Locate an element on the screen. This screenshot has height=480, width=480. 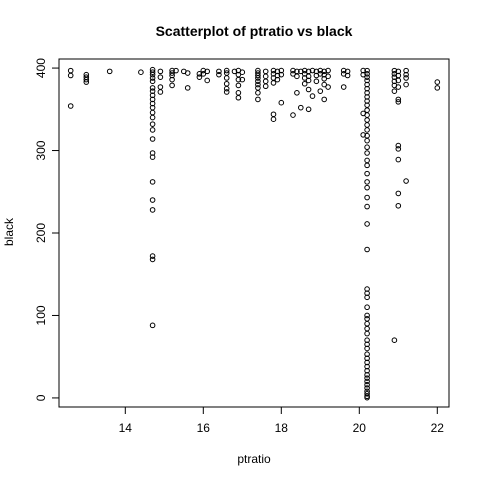
y-tick-label-0: 0 is located at coordinates (41, 397).